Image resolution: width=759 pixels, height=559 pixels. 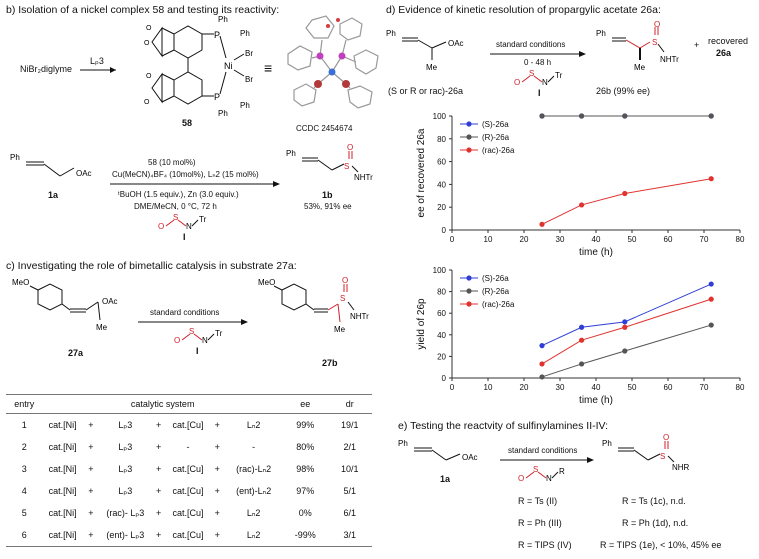 I want to click on cell-ligand-p: (ent)- Lₚ3, so click(x=125, y=535).